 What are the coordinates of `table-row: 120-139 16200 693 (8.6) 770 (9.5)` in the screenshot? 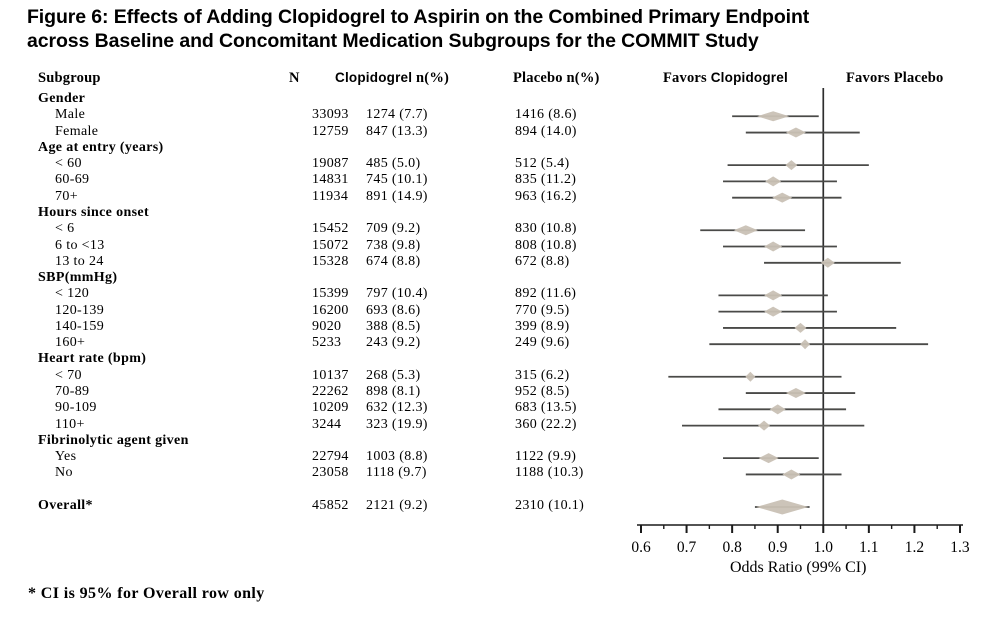 It's located at (320, 311).